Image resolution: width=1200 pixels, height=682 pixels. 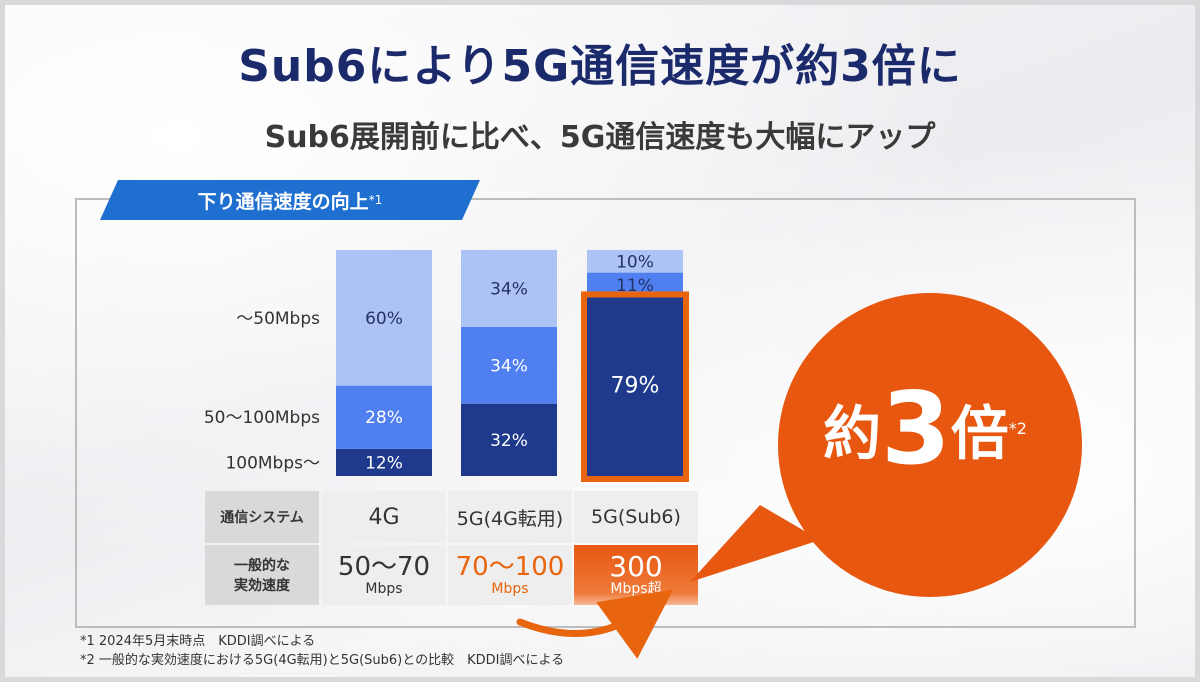 What do you see at coordinates (375, 200) in the screenshot?
I see `ribbon-note: *1` at bounding box center [375, 200].